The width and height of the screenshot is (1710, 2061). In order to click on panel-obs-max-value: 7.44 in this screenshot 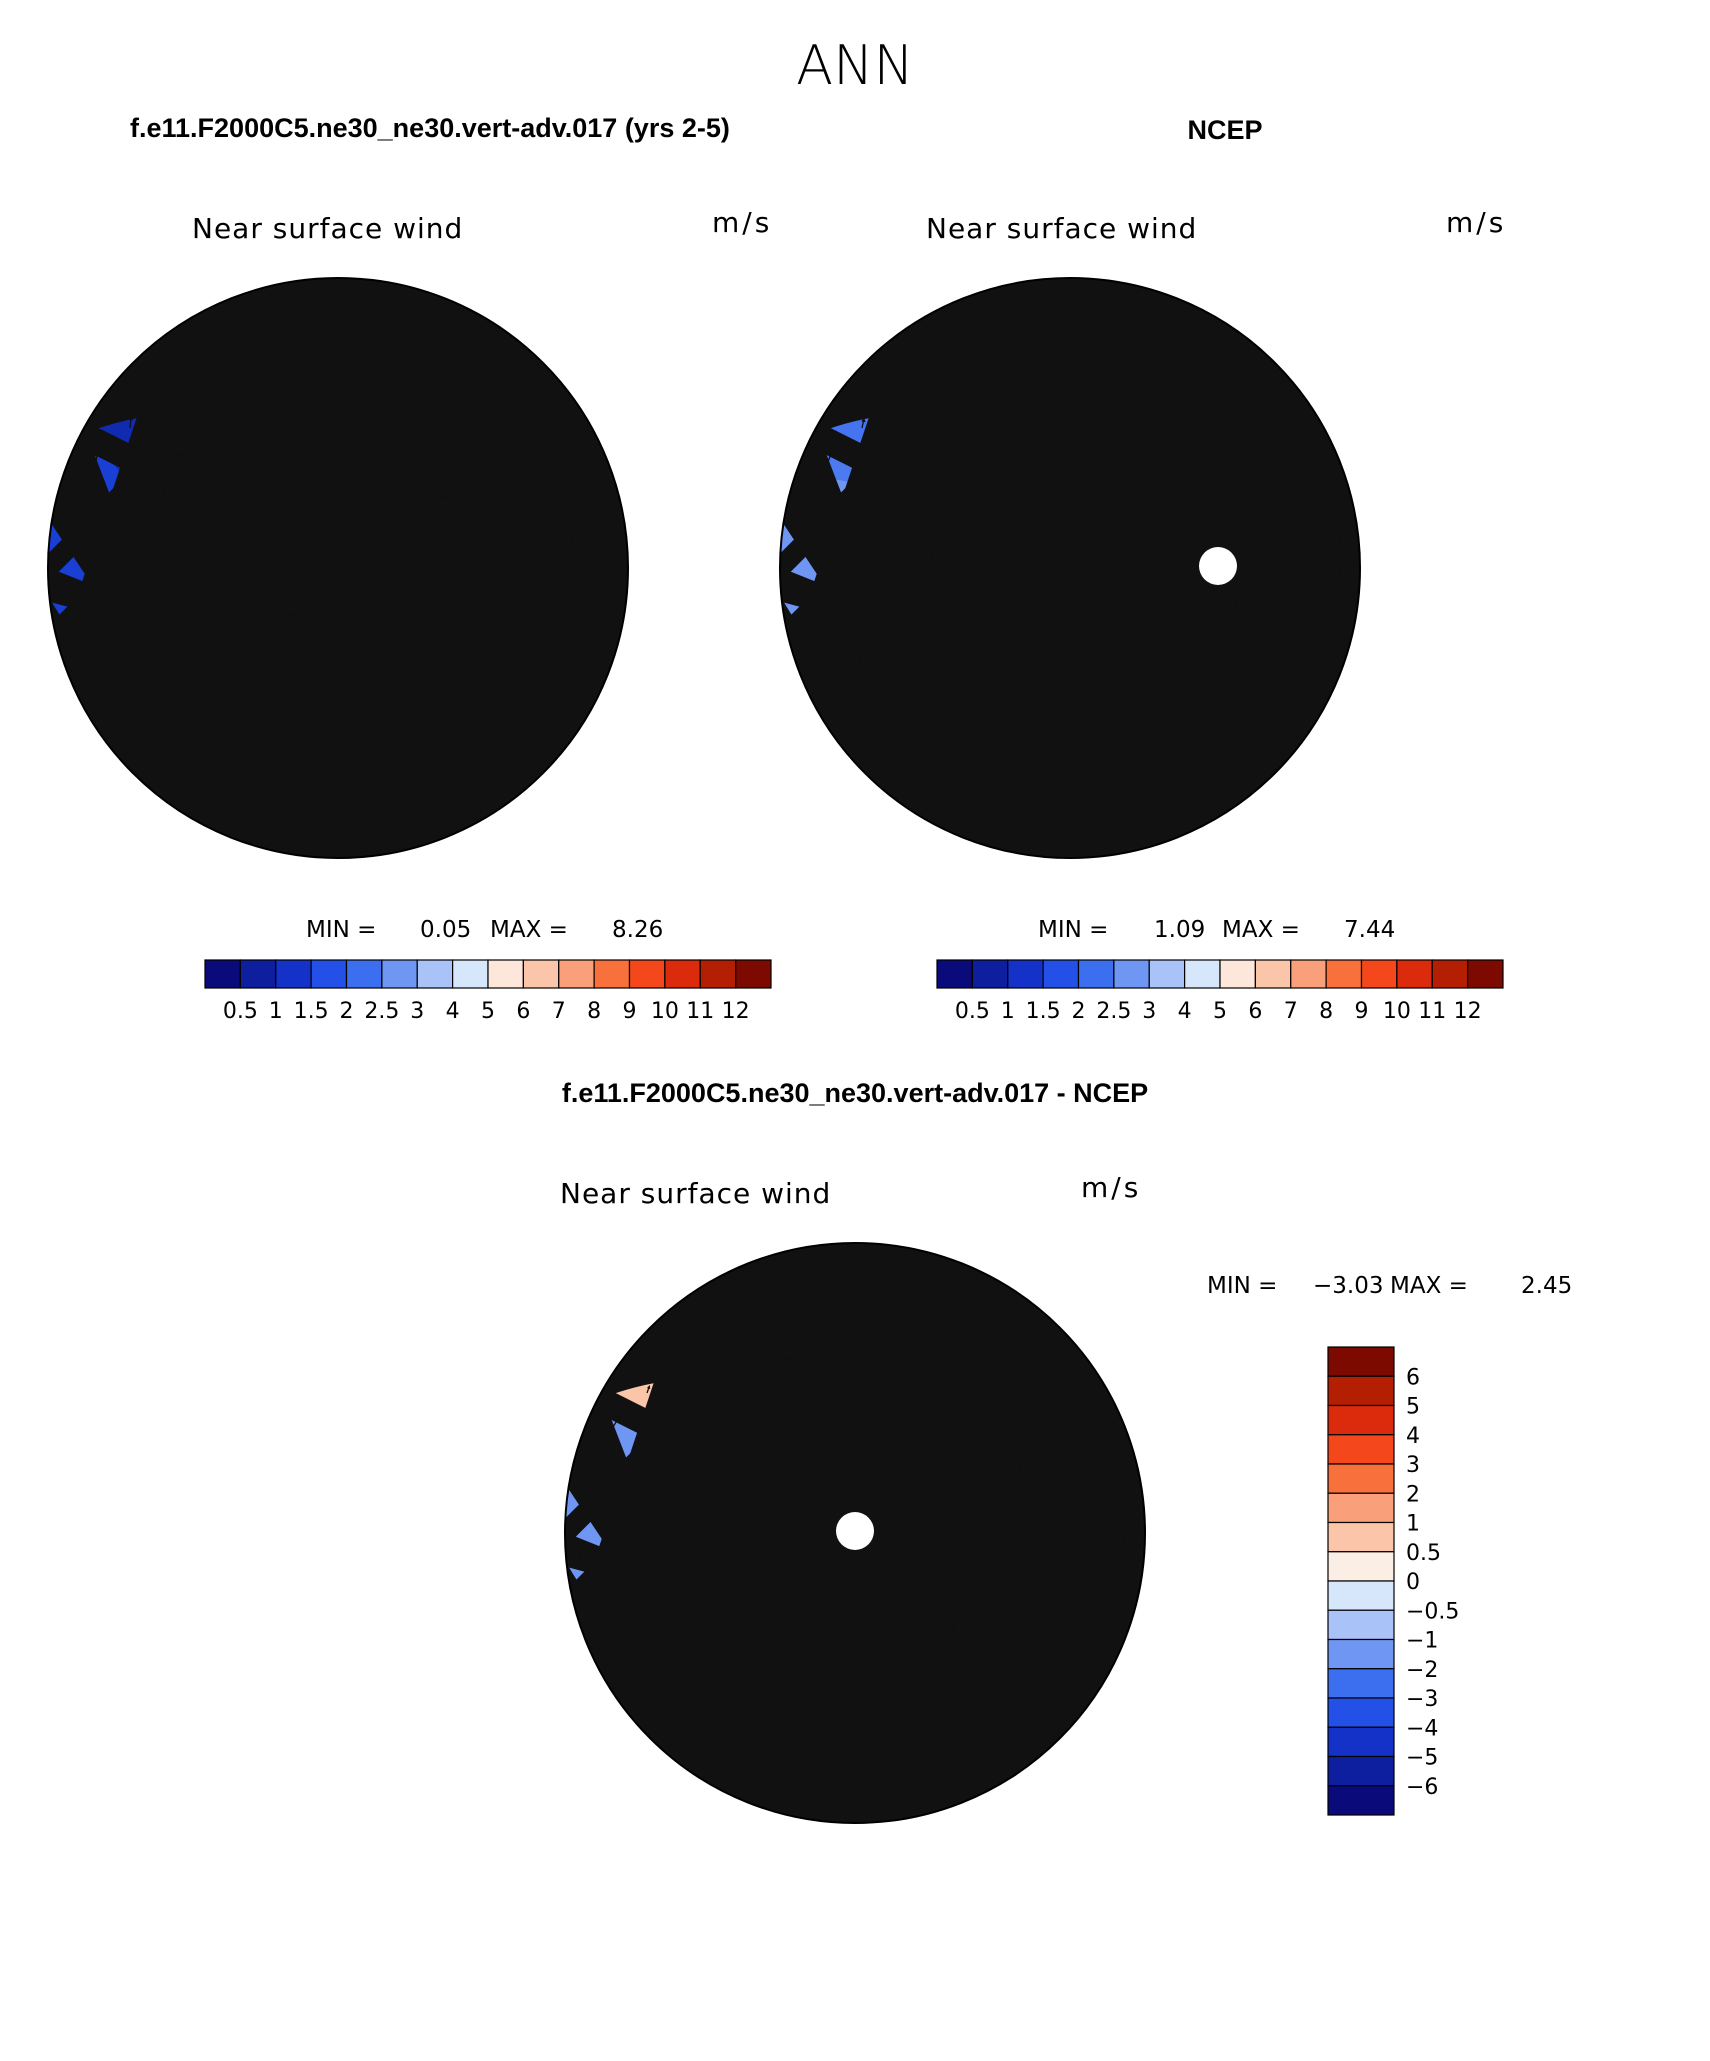, I will do `click(1369, 930)`.